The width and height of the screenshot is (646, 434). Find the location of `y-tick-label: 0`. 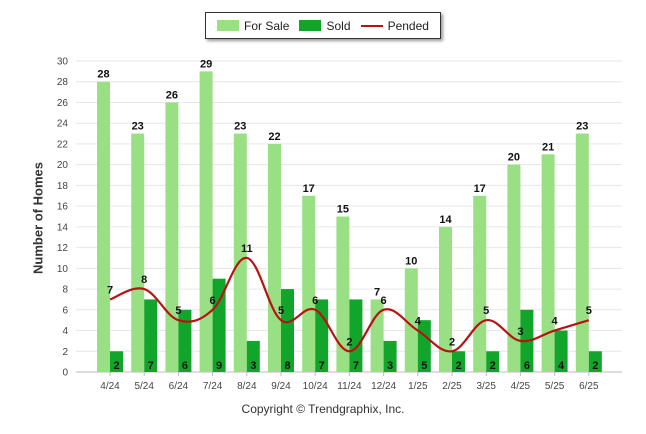

y-tick-label: 0 is located at coordinates (65, 373).